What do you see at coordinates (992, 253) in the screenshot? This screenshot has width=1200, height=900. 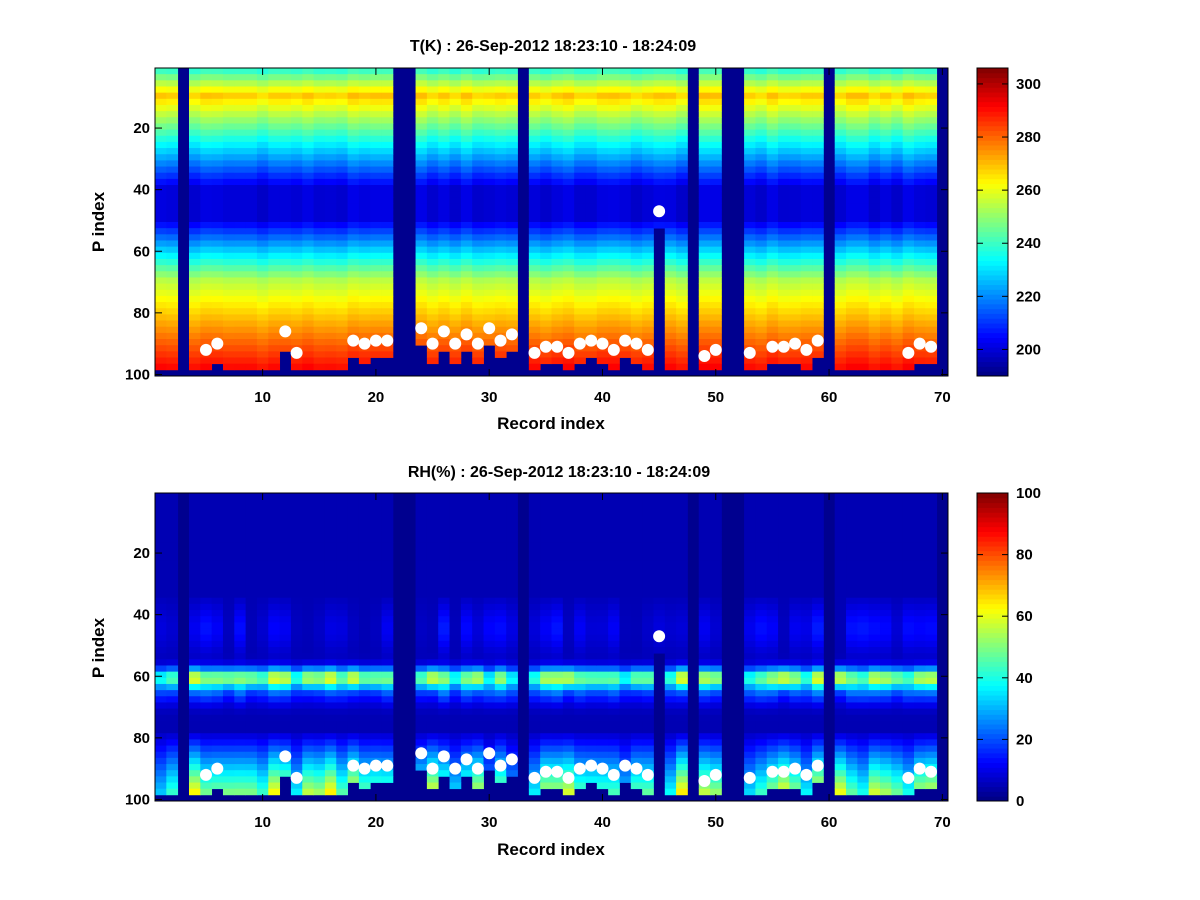 I see `temperature-colorbar-segment` at bounding box center [992, 253].